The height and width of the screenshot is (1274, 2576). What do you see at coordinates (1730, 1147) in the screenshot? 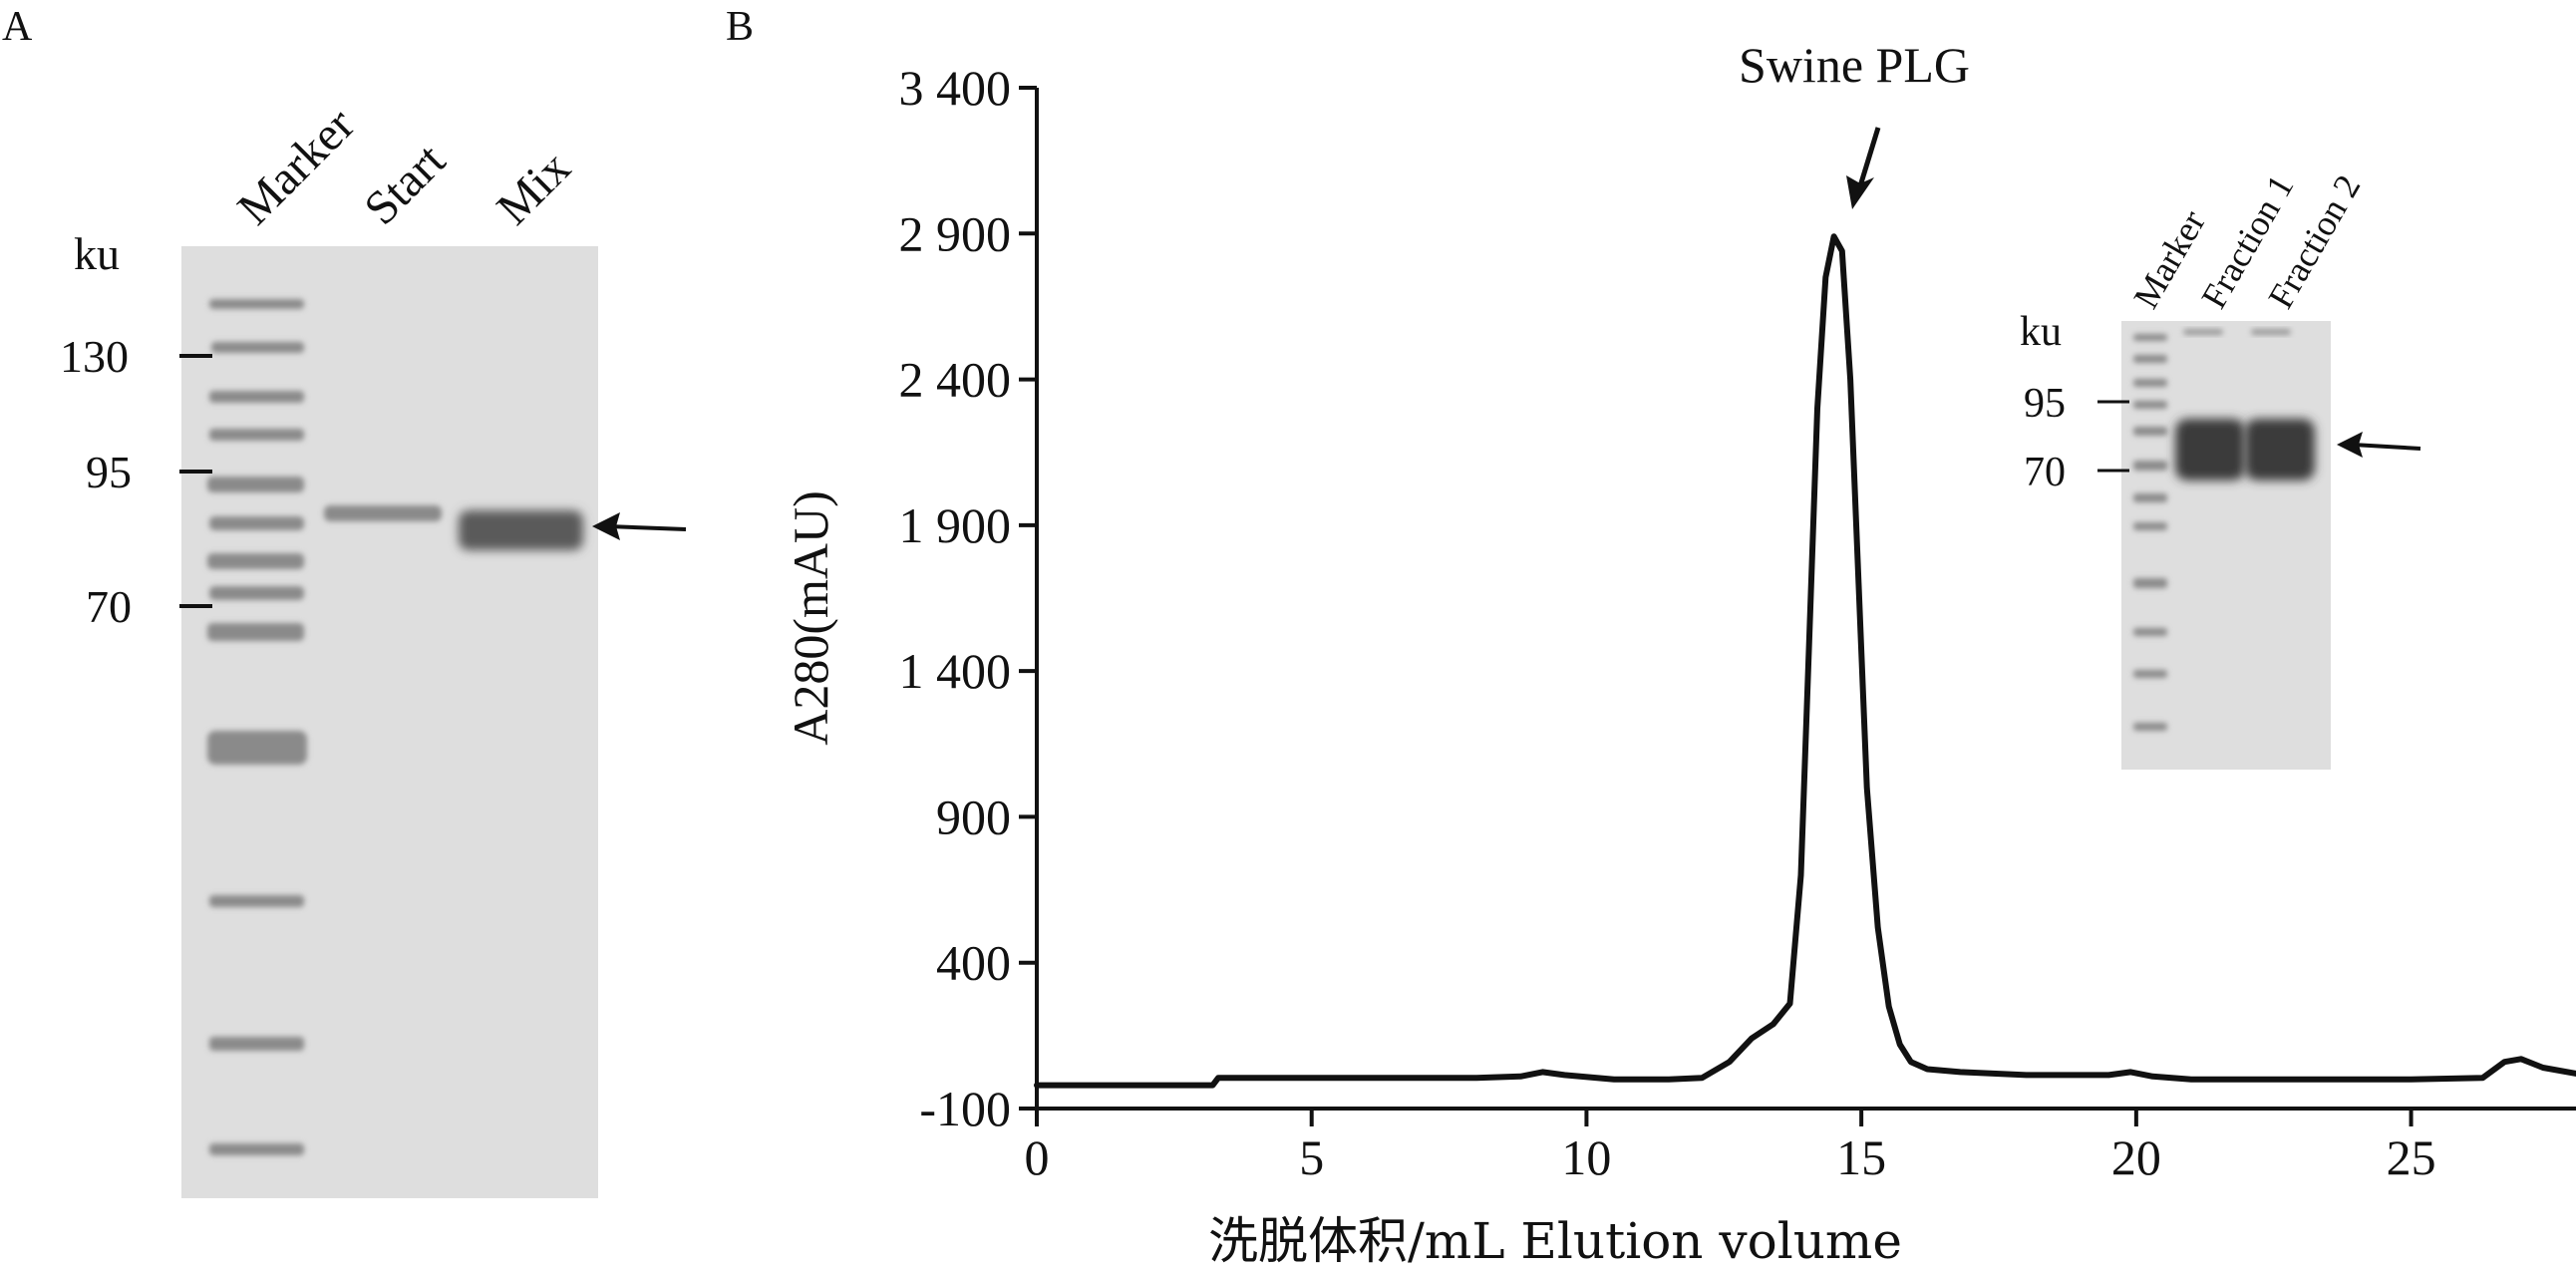
I see `x-axis-ticks: 0 5 10 15 20 25` at bounding box center [1730, 1147].